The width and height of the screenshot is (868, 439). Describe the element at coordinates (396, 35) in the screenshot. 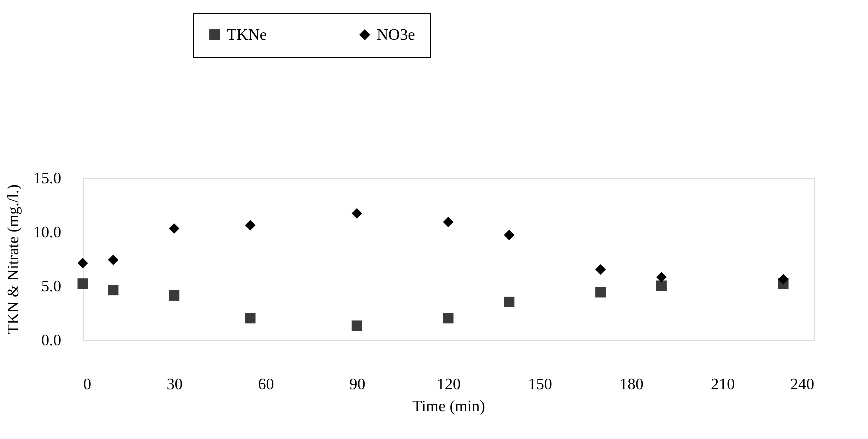

I see `legend-label: NO3e` at that location.